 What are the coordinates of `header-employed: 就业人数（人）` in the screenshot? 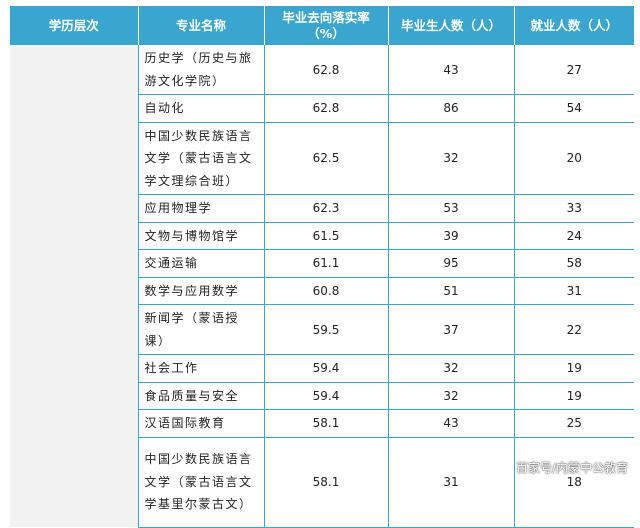 It's located at (574, 25).